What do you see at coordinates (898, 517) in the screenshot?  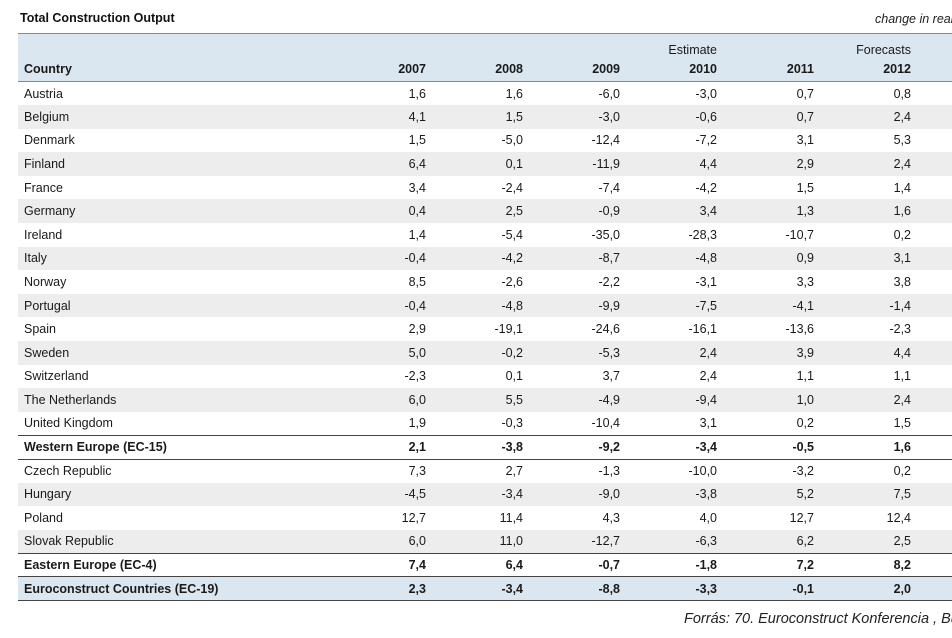 I see `value-cell: 12,4` at bounding box center [898, 517].